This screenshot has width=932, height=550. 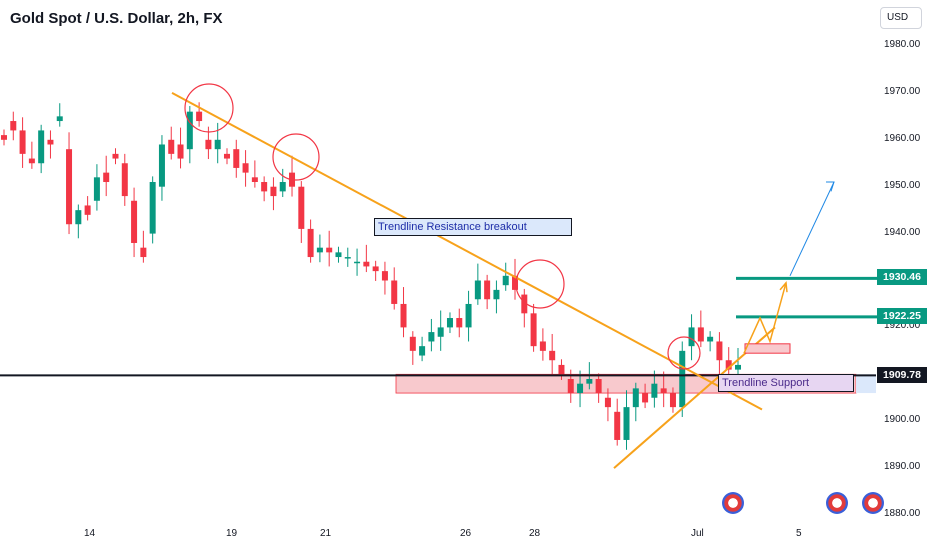 I want to click on chart-title: Gold Spot / U.S. Dollar, 2h, FX, so click(x=116, y=18).